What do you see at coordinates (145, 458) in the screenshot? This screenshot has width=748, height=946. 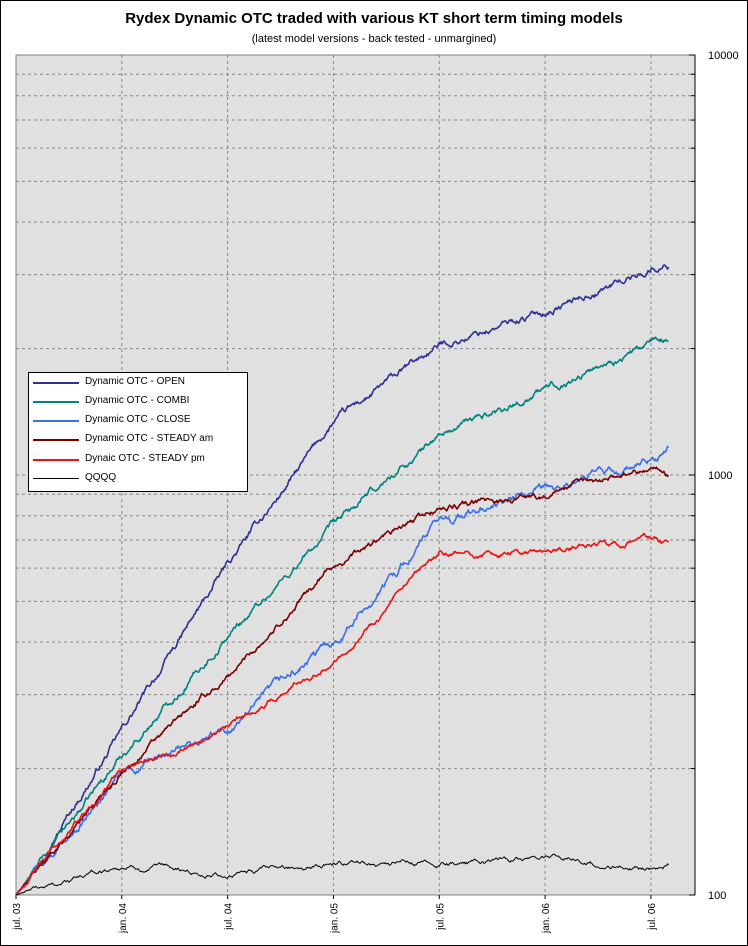 I see `legend-label: Dynaic OTC - STEADY pm` at bounding box center [145, 458].